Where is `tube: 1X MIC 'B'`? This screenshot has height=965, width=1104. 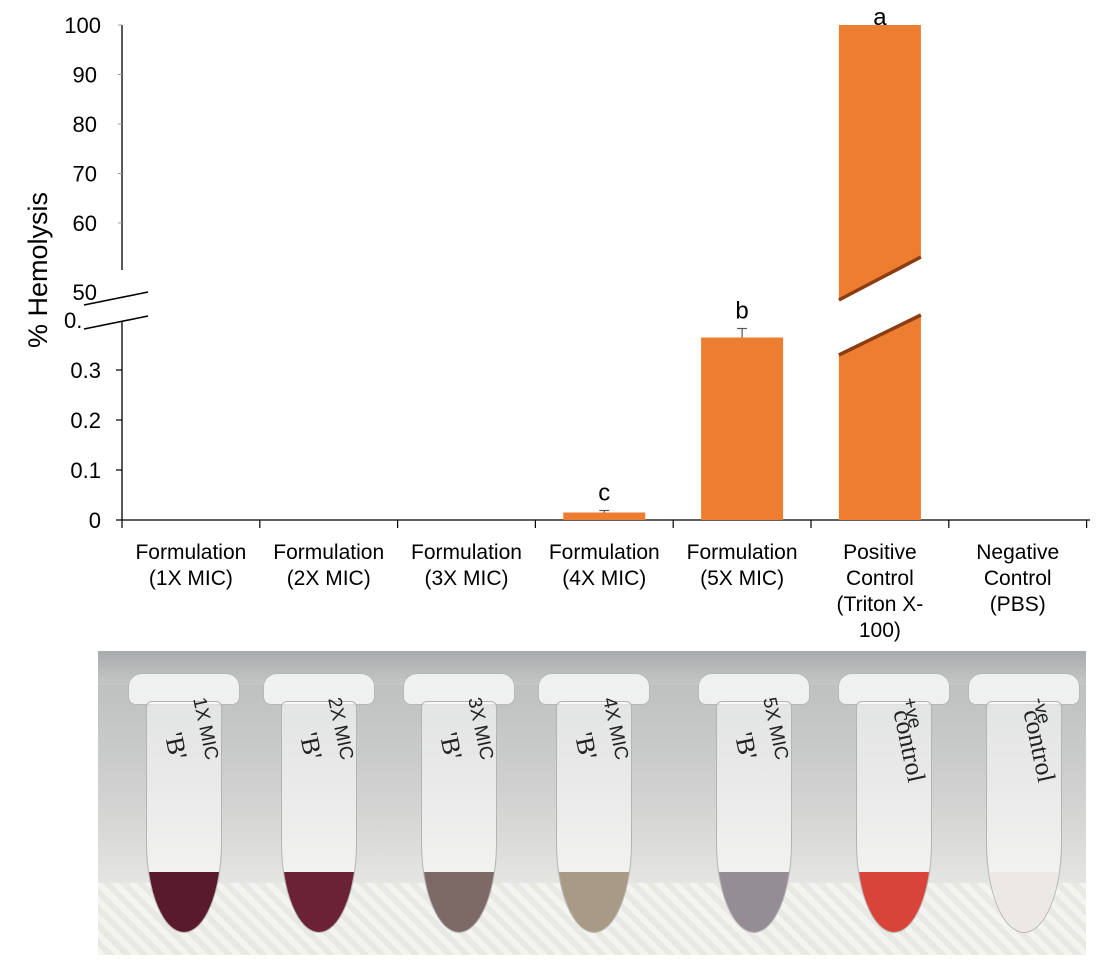 tube: 1X MIC 'B' is located at coordinates (184, 808).